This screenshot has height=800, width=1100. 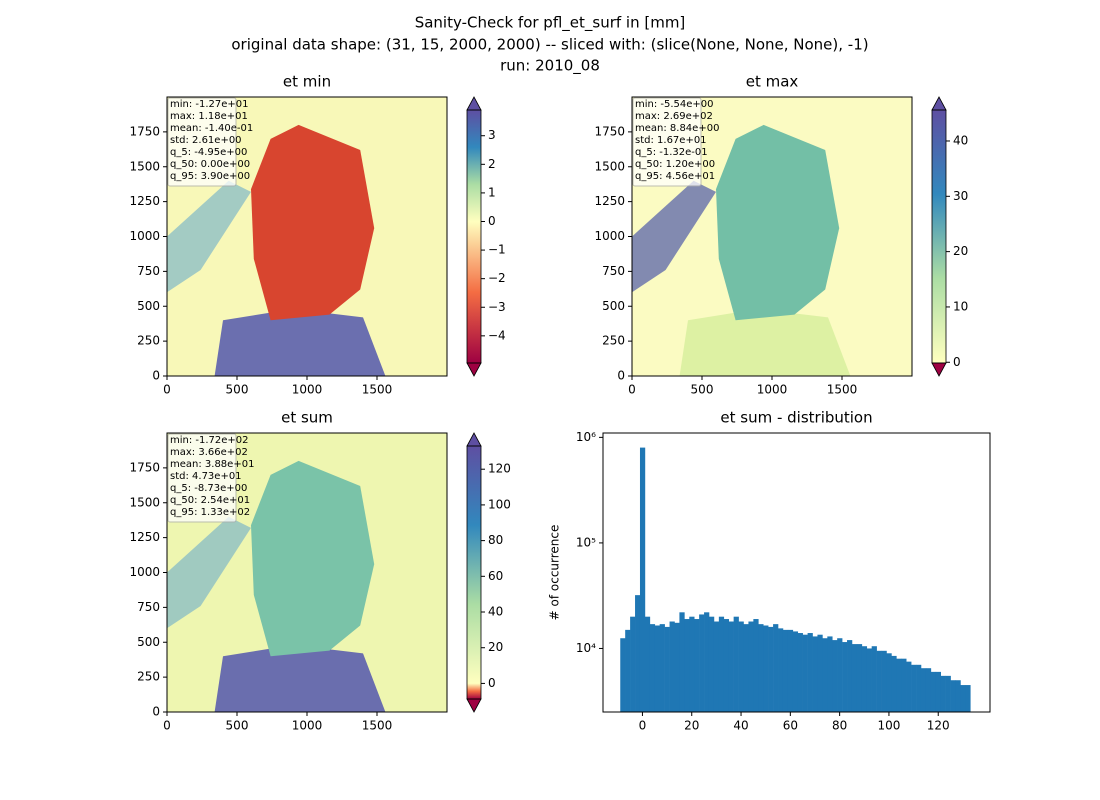 What do you see at coordinates (675, 176) in the screenshot?
I see `stats-text: q_95: 4.56e+01` at bounding box center [675, 176].